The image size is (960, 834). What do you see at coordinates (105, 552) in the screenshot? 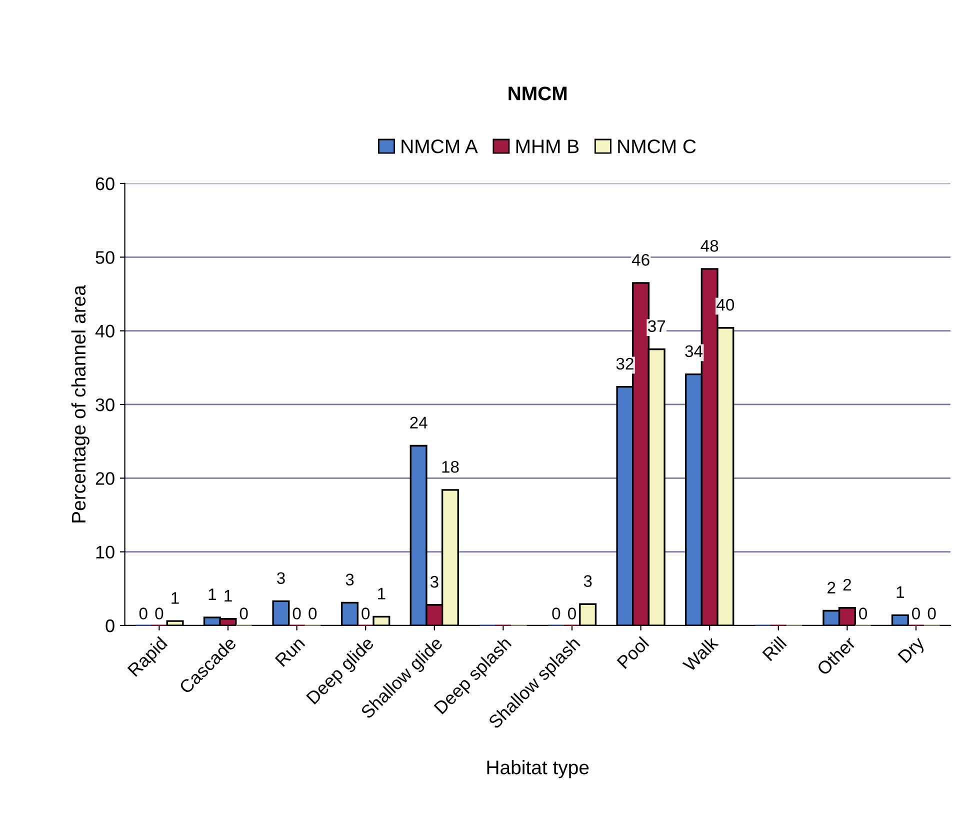
I see `y-tick-label: 10` at bounding box center [105, 552].